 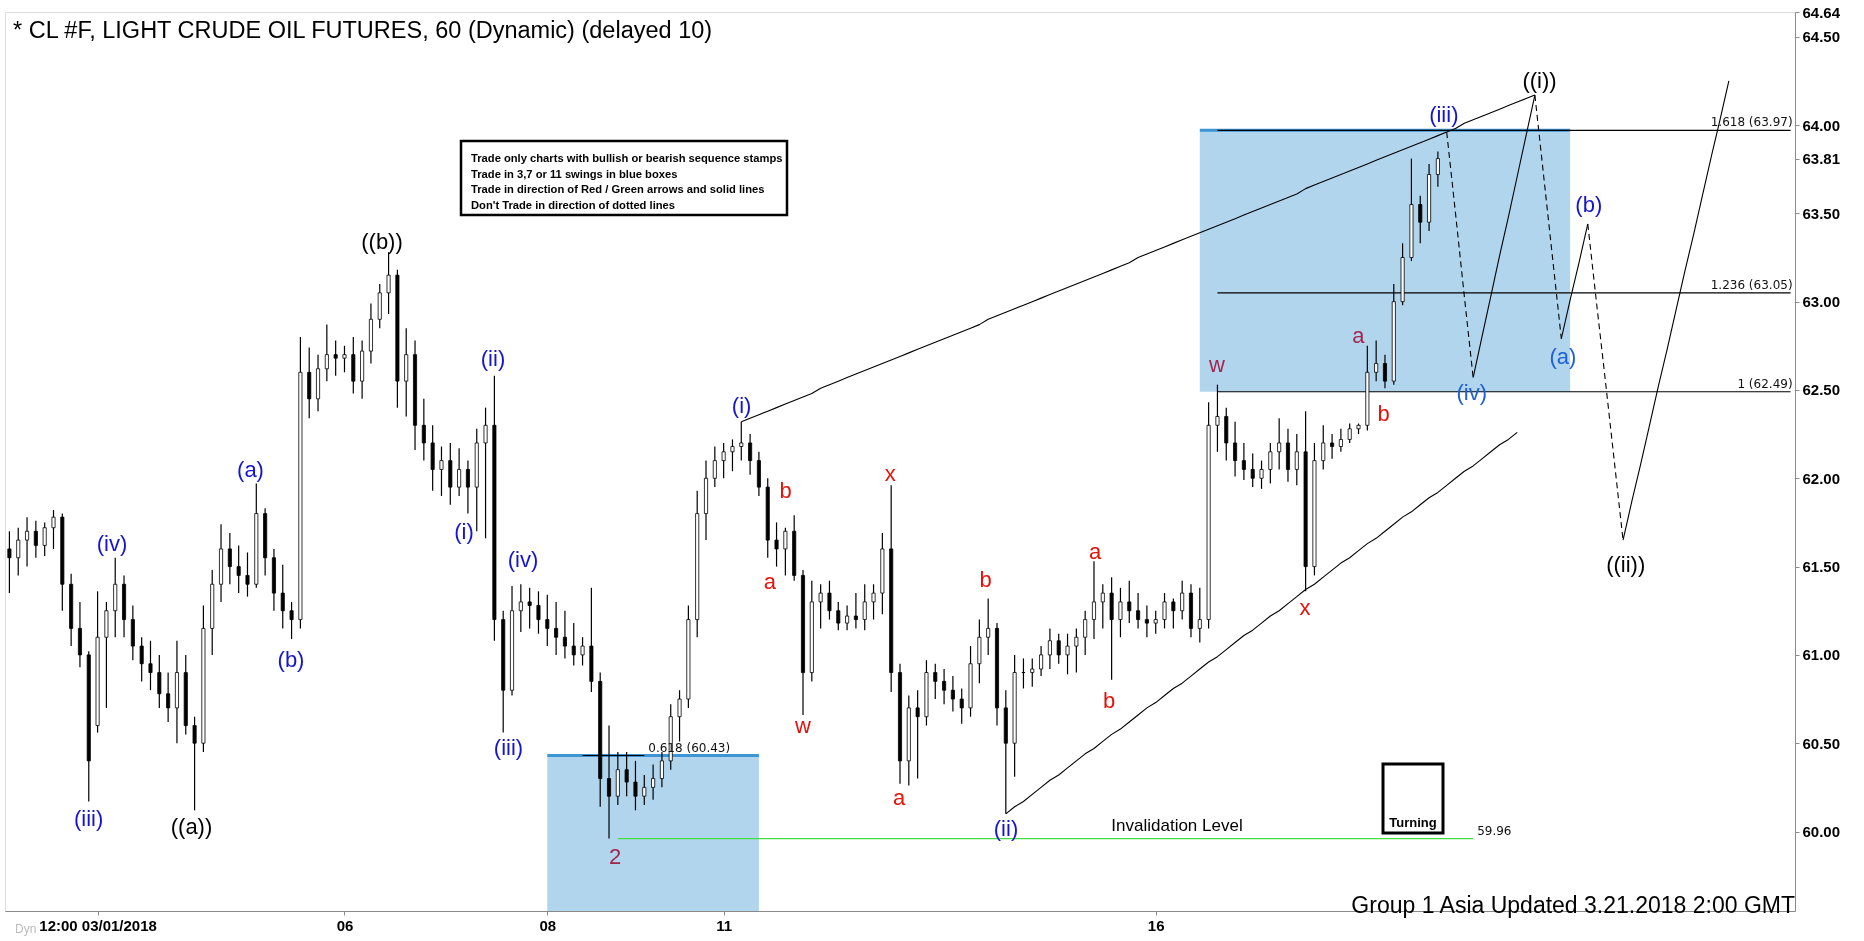 I want to click on series-label: 1 (62.49), so click(x=1765, y=383).